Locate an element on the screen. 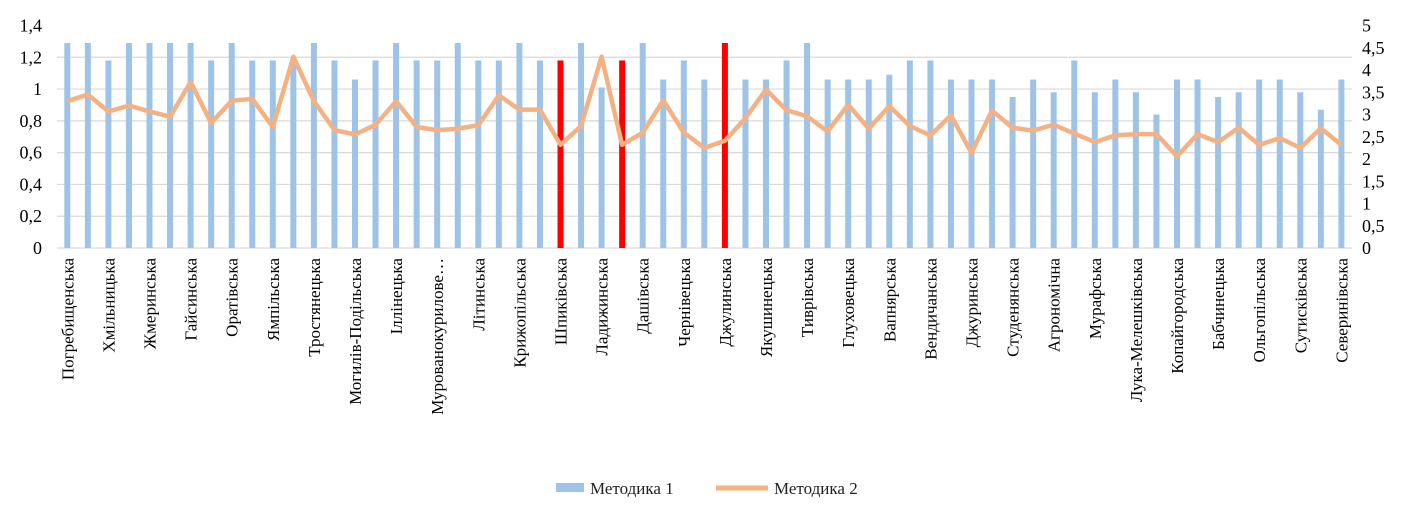 This screenshot has width=1410, height=512. left-axis-ticks: 0 0,2 0,4 0,6 0,8 1 1,2 1,4 is located at coordinates (31, 137).